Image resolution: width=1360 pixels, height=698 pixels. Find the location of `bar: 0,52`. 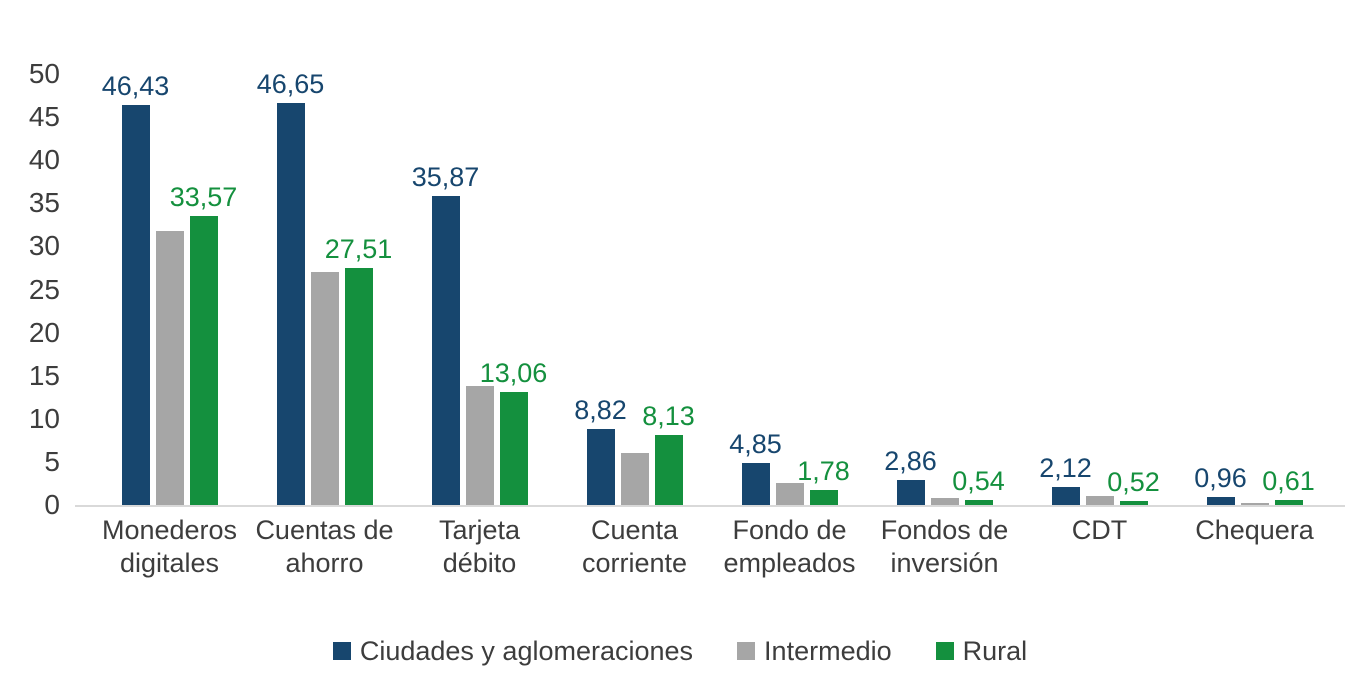

bar: 0,52 is located at coordinates (1133, 486).